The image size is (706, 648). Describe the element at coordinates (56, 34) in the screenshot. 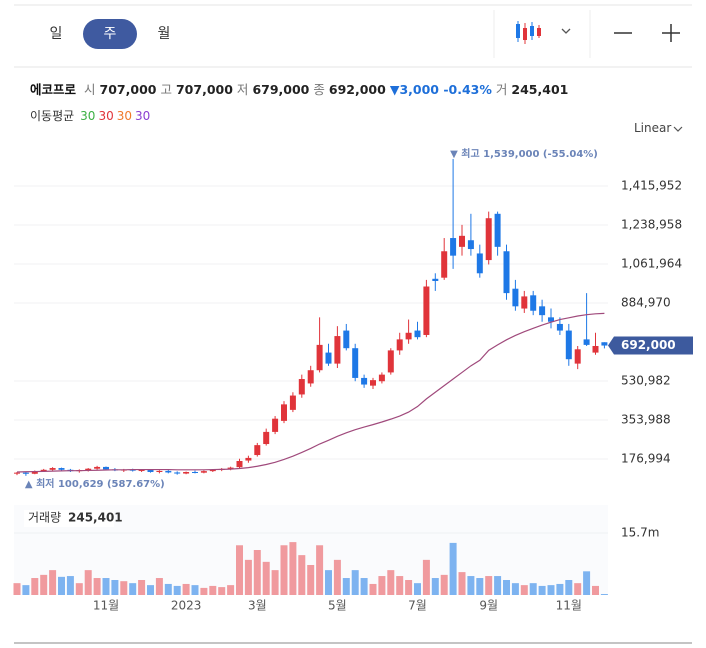

I see `tab: 일` at that location.